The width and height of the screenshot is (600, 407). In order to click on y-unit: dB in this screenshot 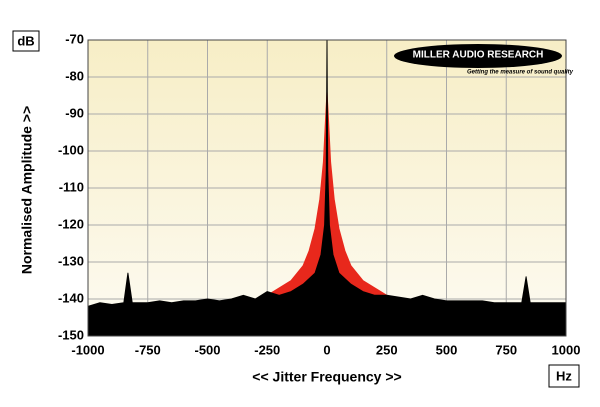, I will do `click(25, 40)`.